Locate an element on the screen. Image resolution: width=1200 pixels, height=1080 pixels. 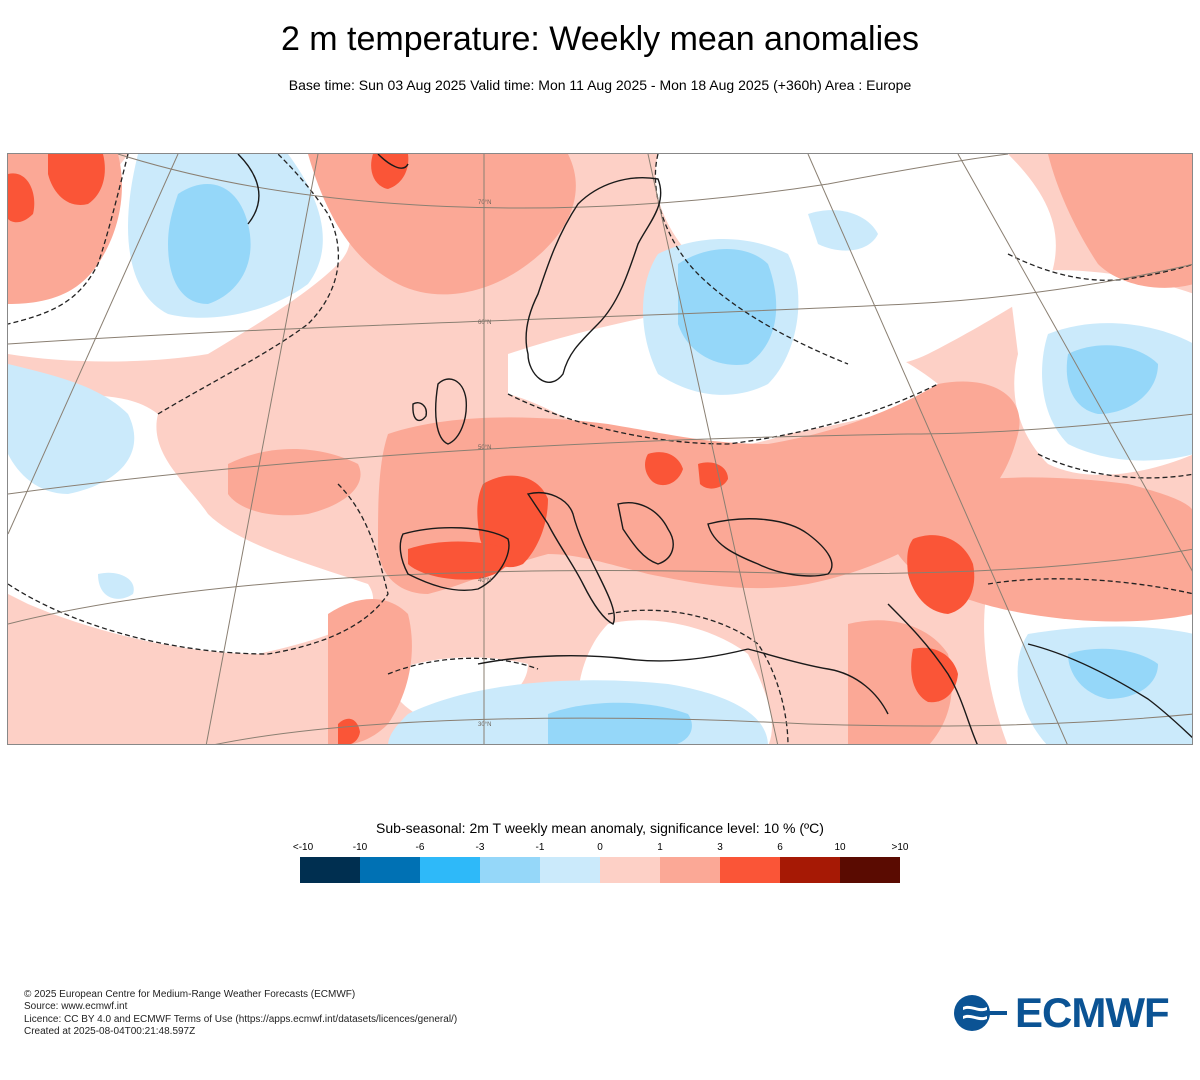
legend-colorbar is located at coordinates (600, 870).